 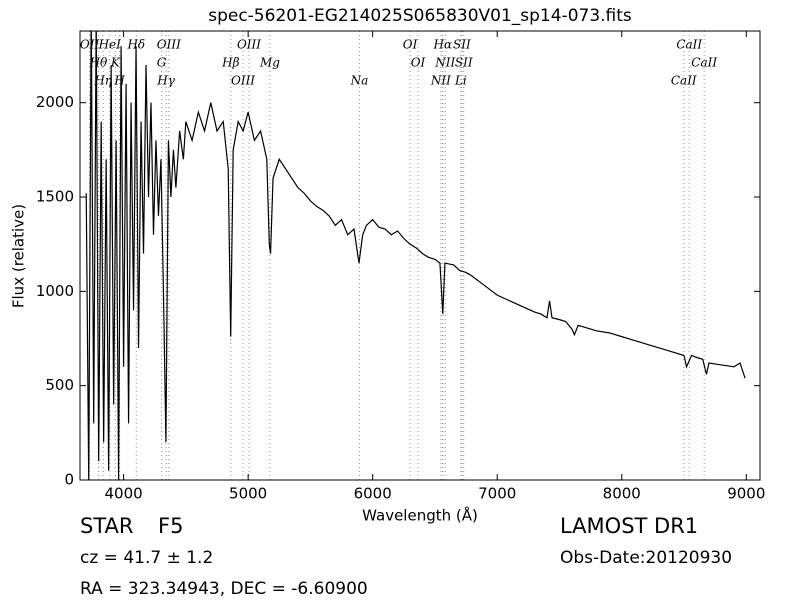 What do you see at coordinates (622, 494) in the screenshot?
I see `x-tick-label: 8000` at bounding box center [622, 494].